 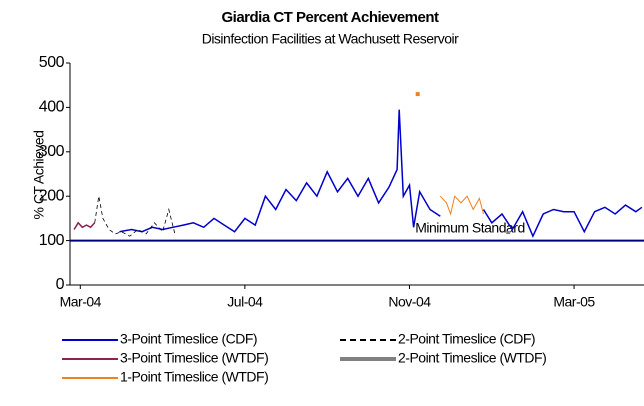 I want to click on x-tick-label: Jul-04, so click(x=245, y=302).